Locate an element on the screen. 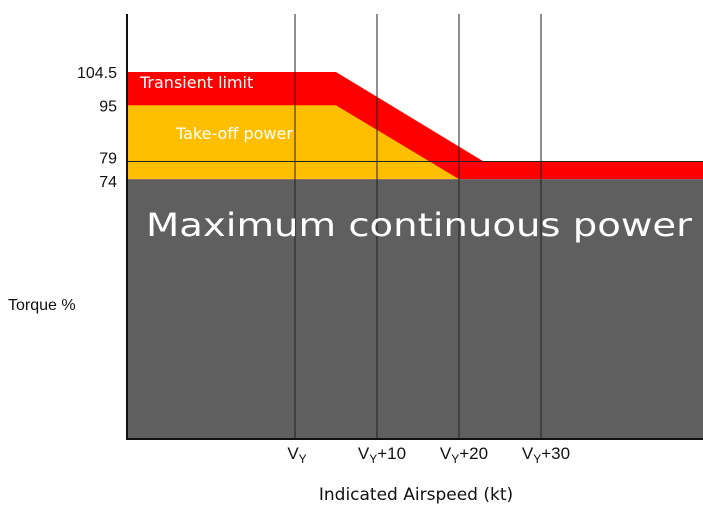 Image resolution: width=703 pixels, height=507 pixels. y-tick-label: 95 is located at coordinates (108, 106).